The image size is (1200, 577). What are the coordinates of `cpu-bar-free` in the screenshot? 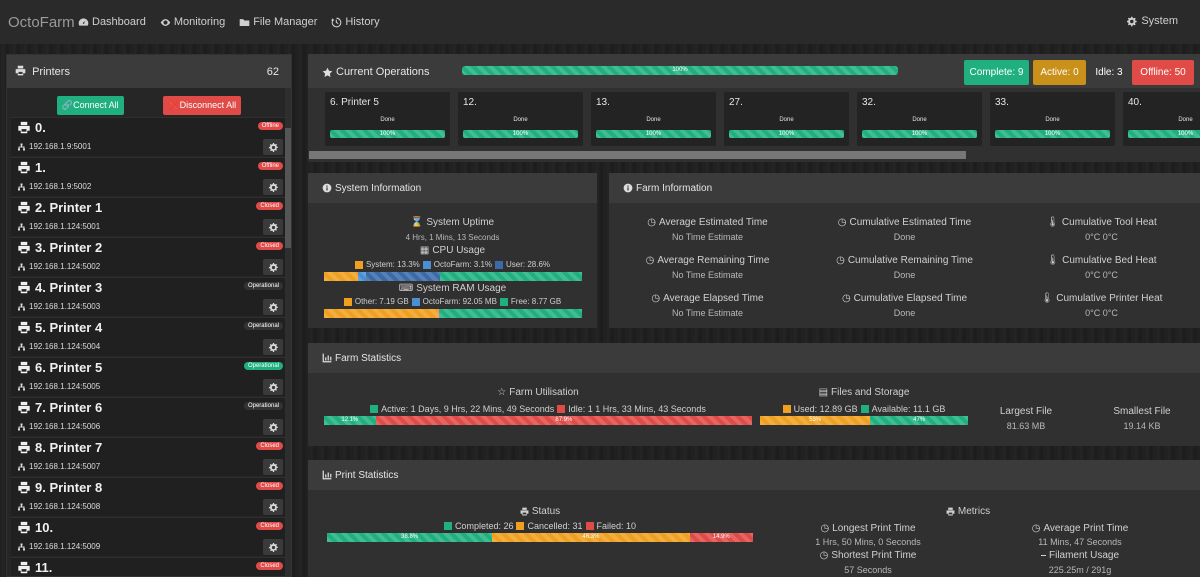 It's located at (511, 276).